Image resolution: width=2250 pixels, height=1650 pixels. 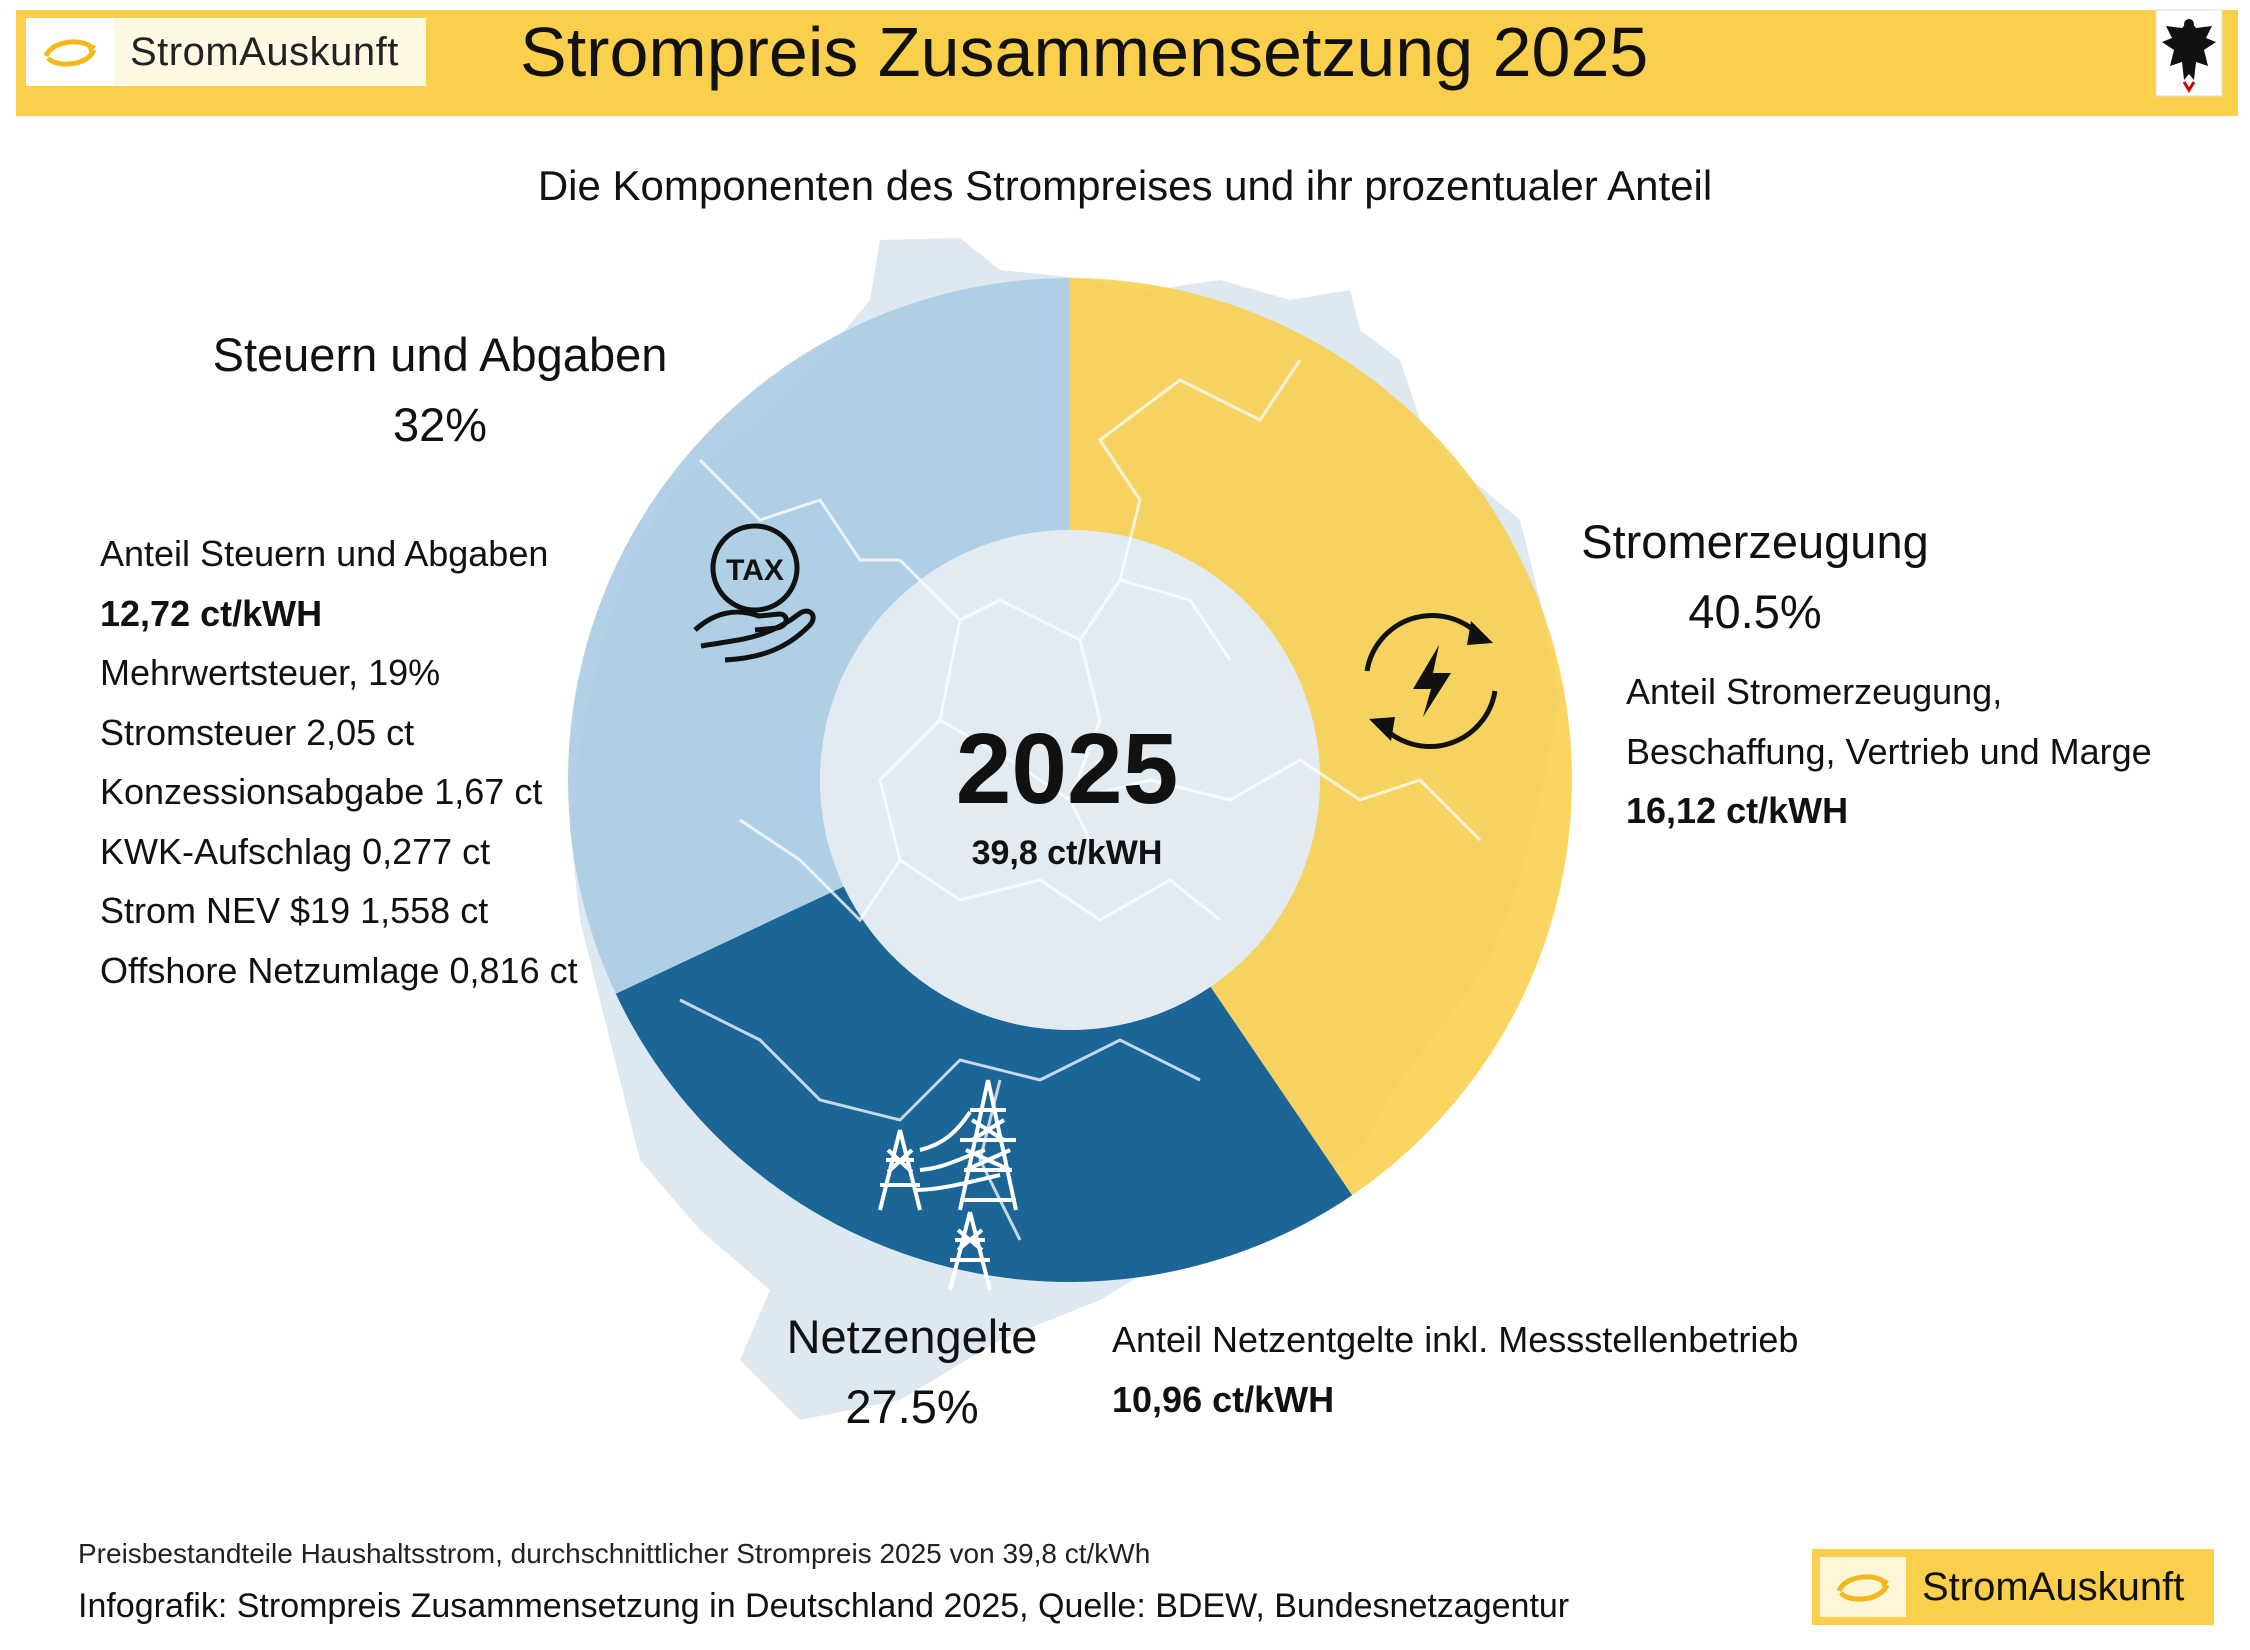 I want to click on center-disc, so click(x=1070, y=780).